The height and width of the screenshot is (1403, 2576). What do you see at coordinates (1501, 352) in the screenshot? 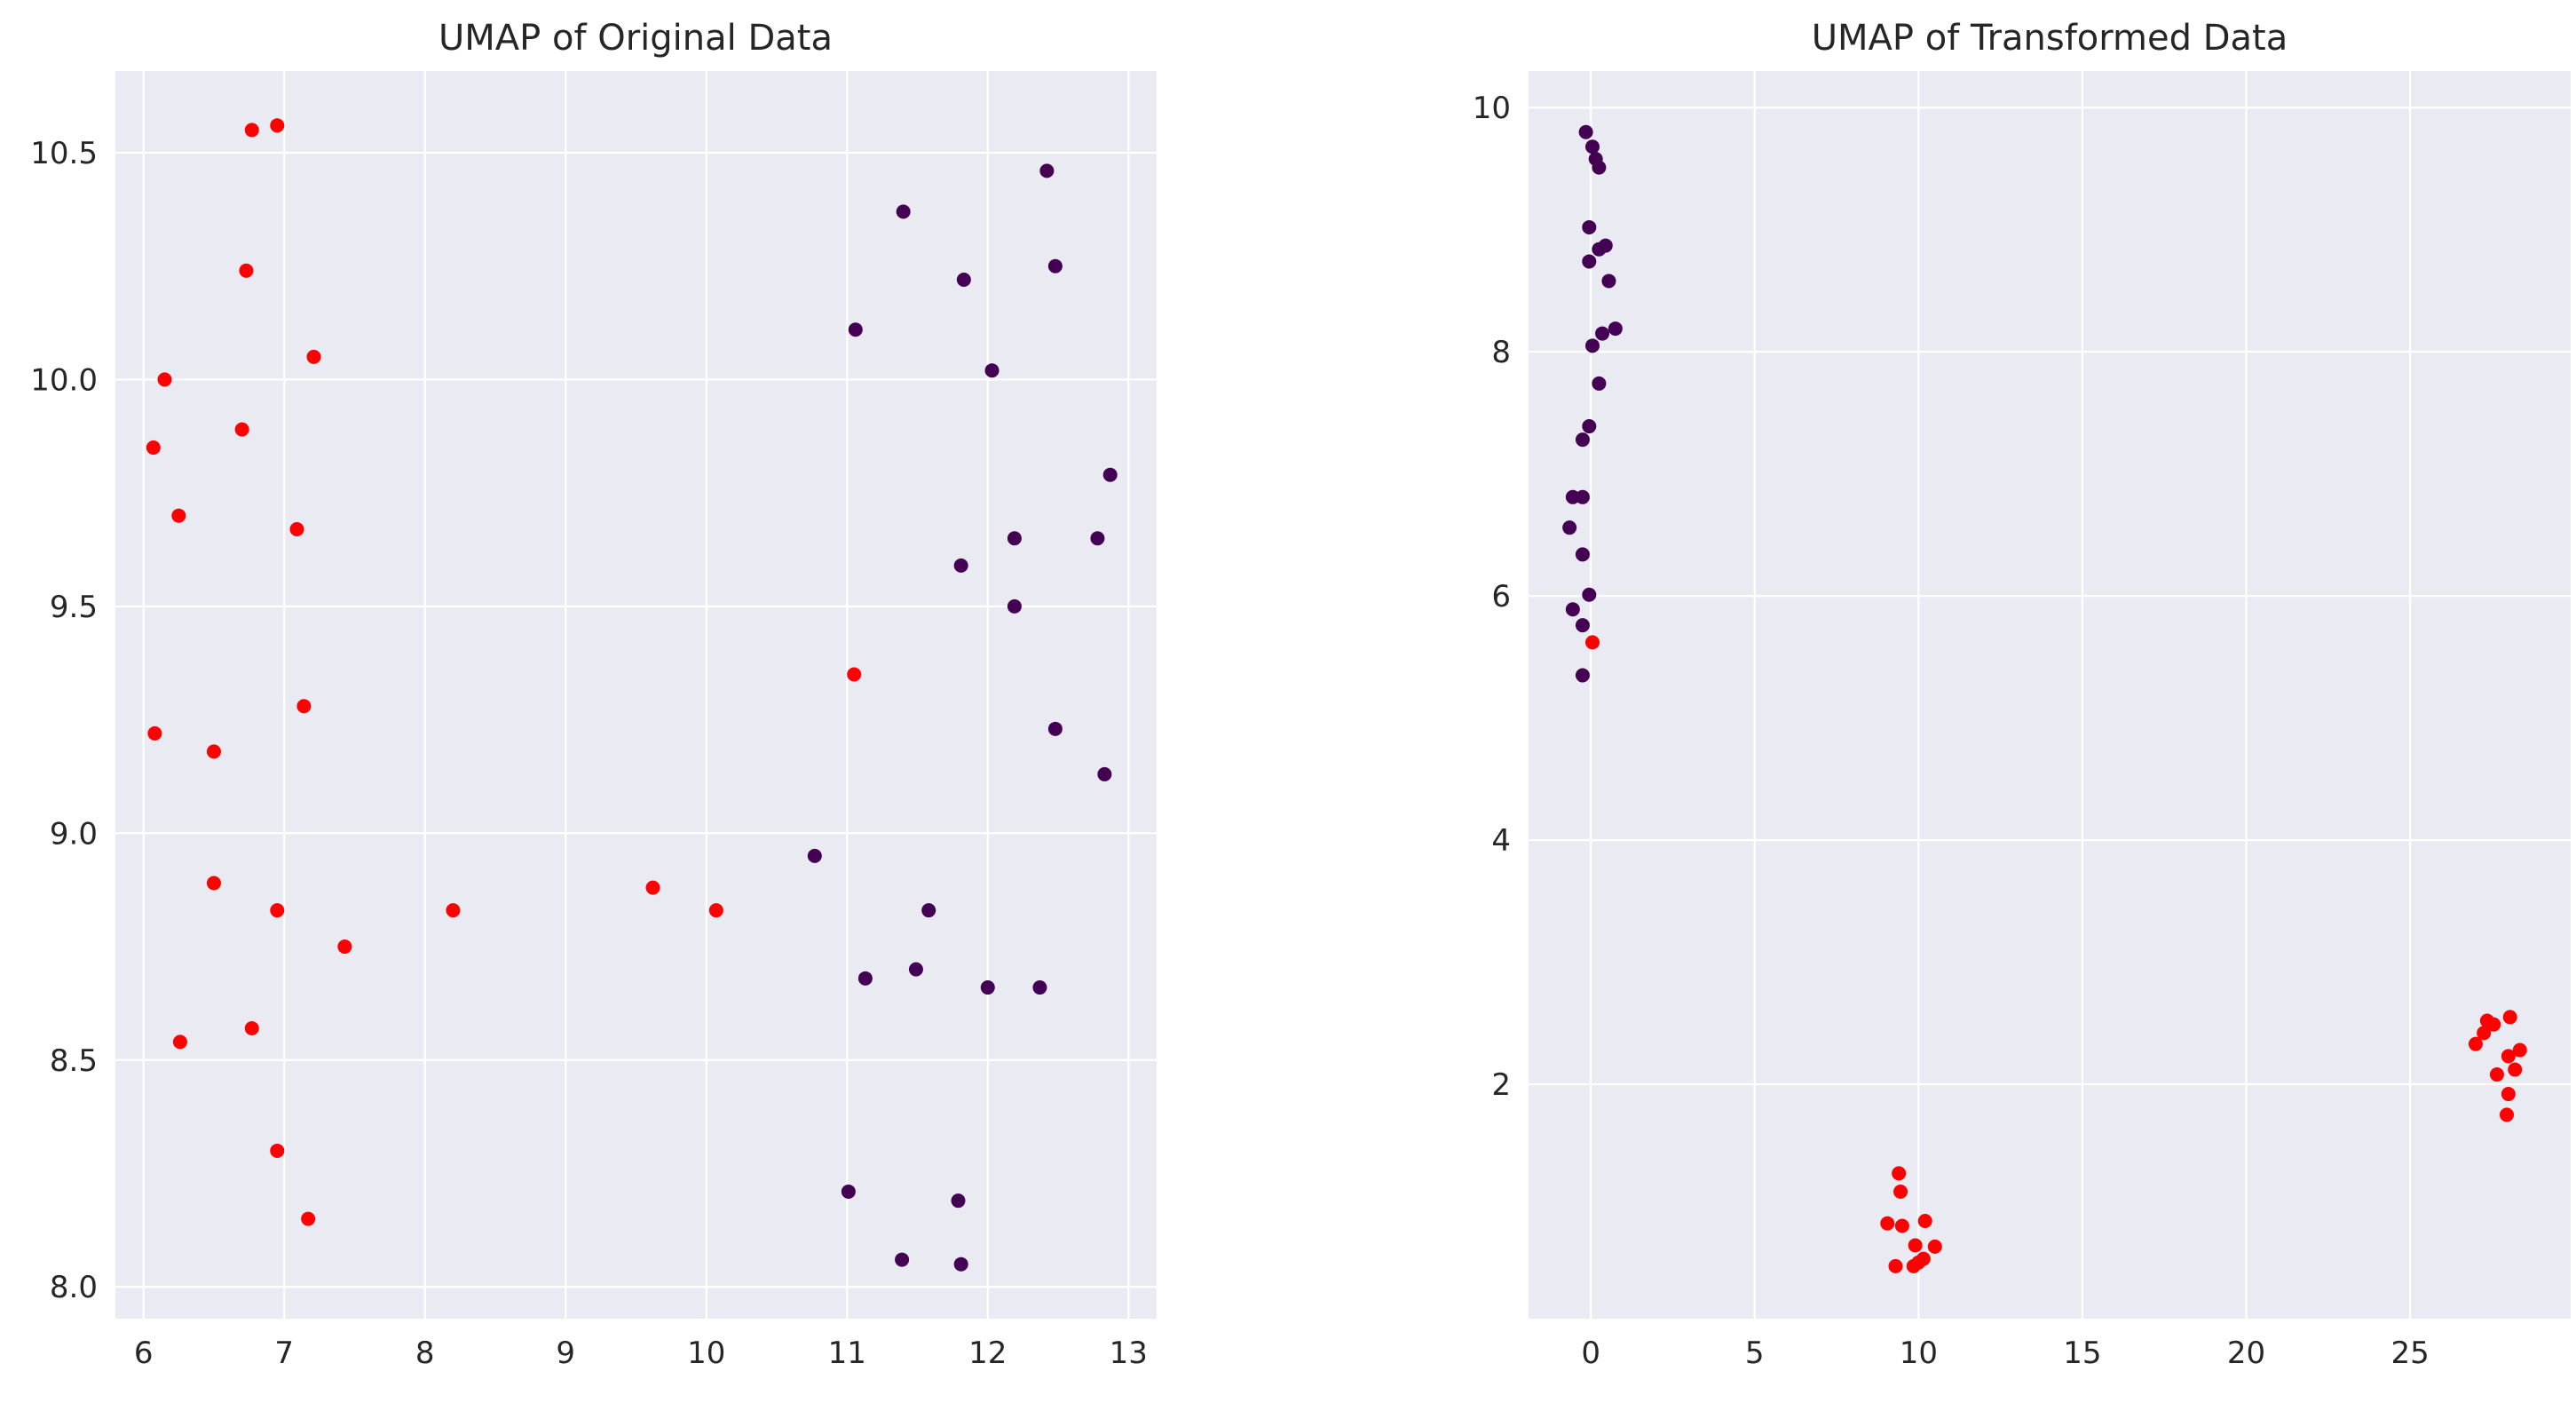
I see `y-tick-label: 8` at bounding box center [1501, 352].